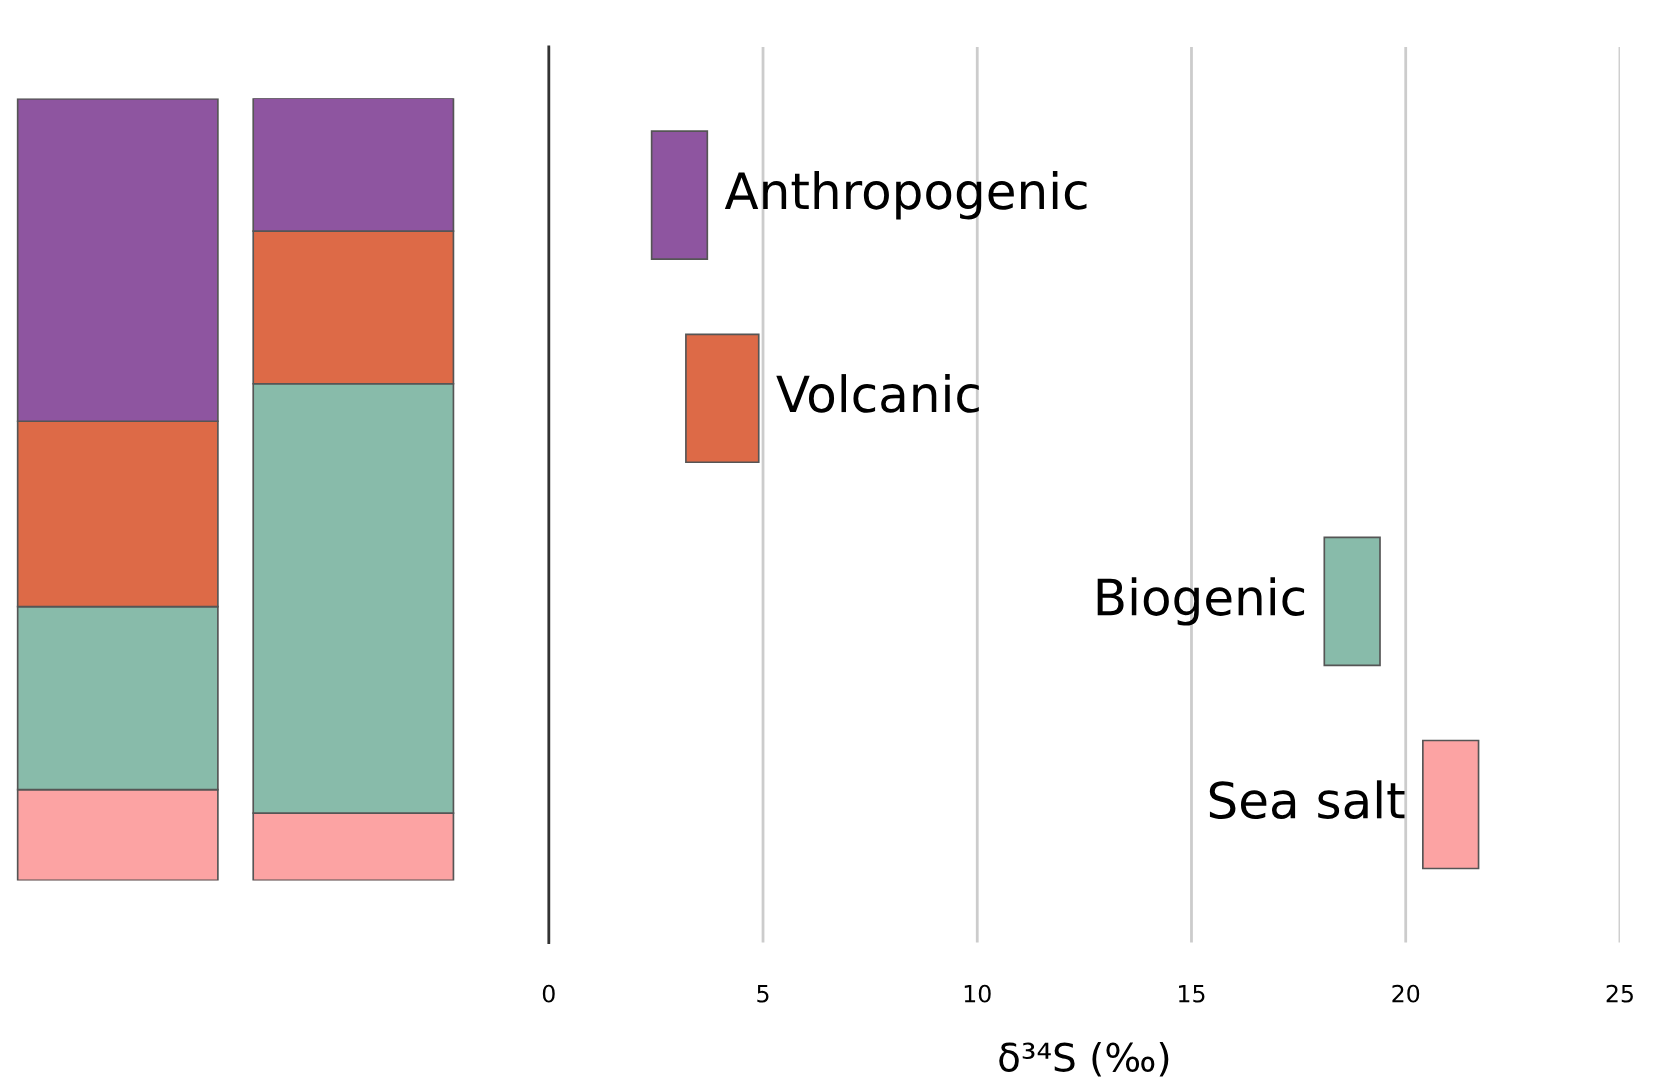 The height and width of the screenshot is (1091, 1653). Describe the element at coordinates (905, 195) in the screenshot. I see `y-tick-label: Anthropogenic` at that location.